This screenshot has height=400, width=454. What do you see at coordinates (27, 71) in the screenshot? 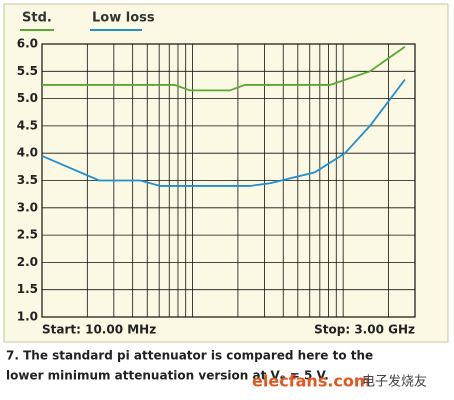
I see `y-tick-label: 5.5` at bounding box center [27, 71].